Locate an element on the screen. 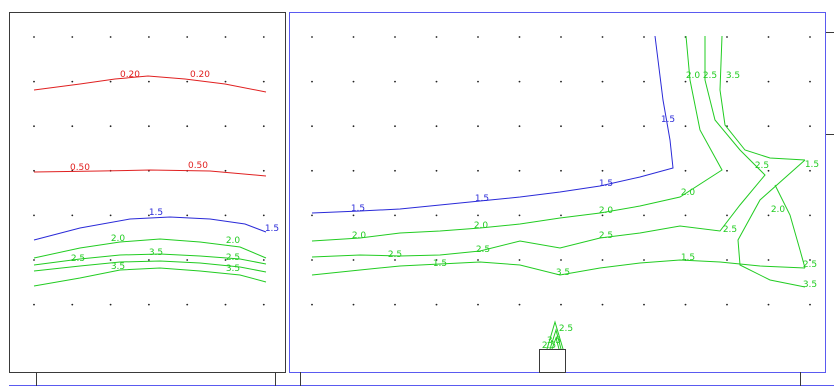 The image size is (834, 390). left-green-25-label: 3.5 is located at coordinates (156, 253).